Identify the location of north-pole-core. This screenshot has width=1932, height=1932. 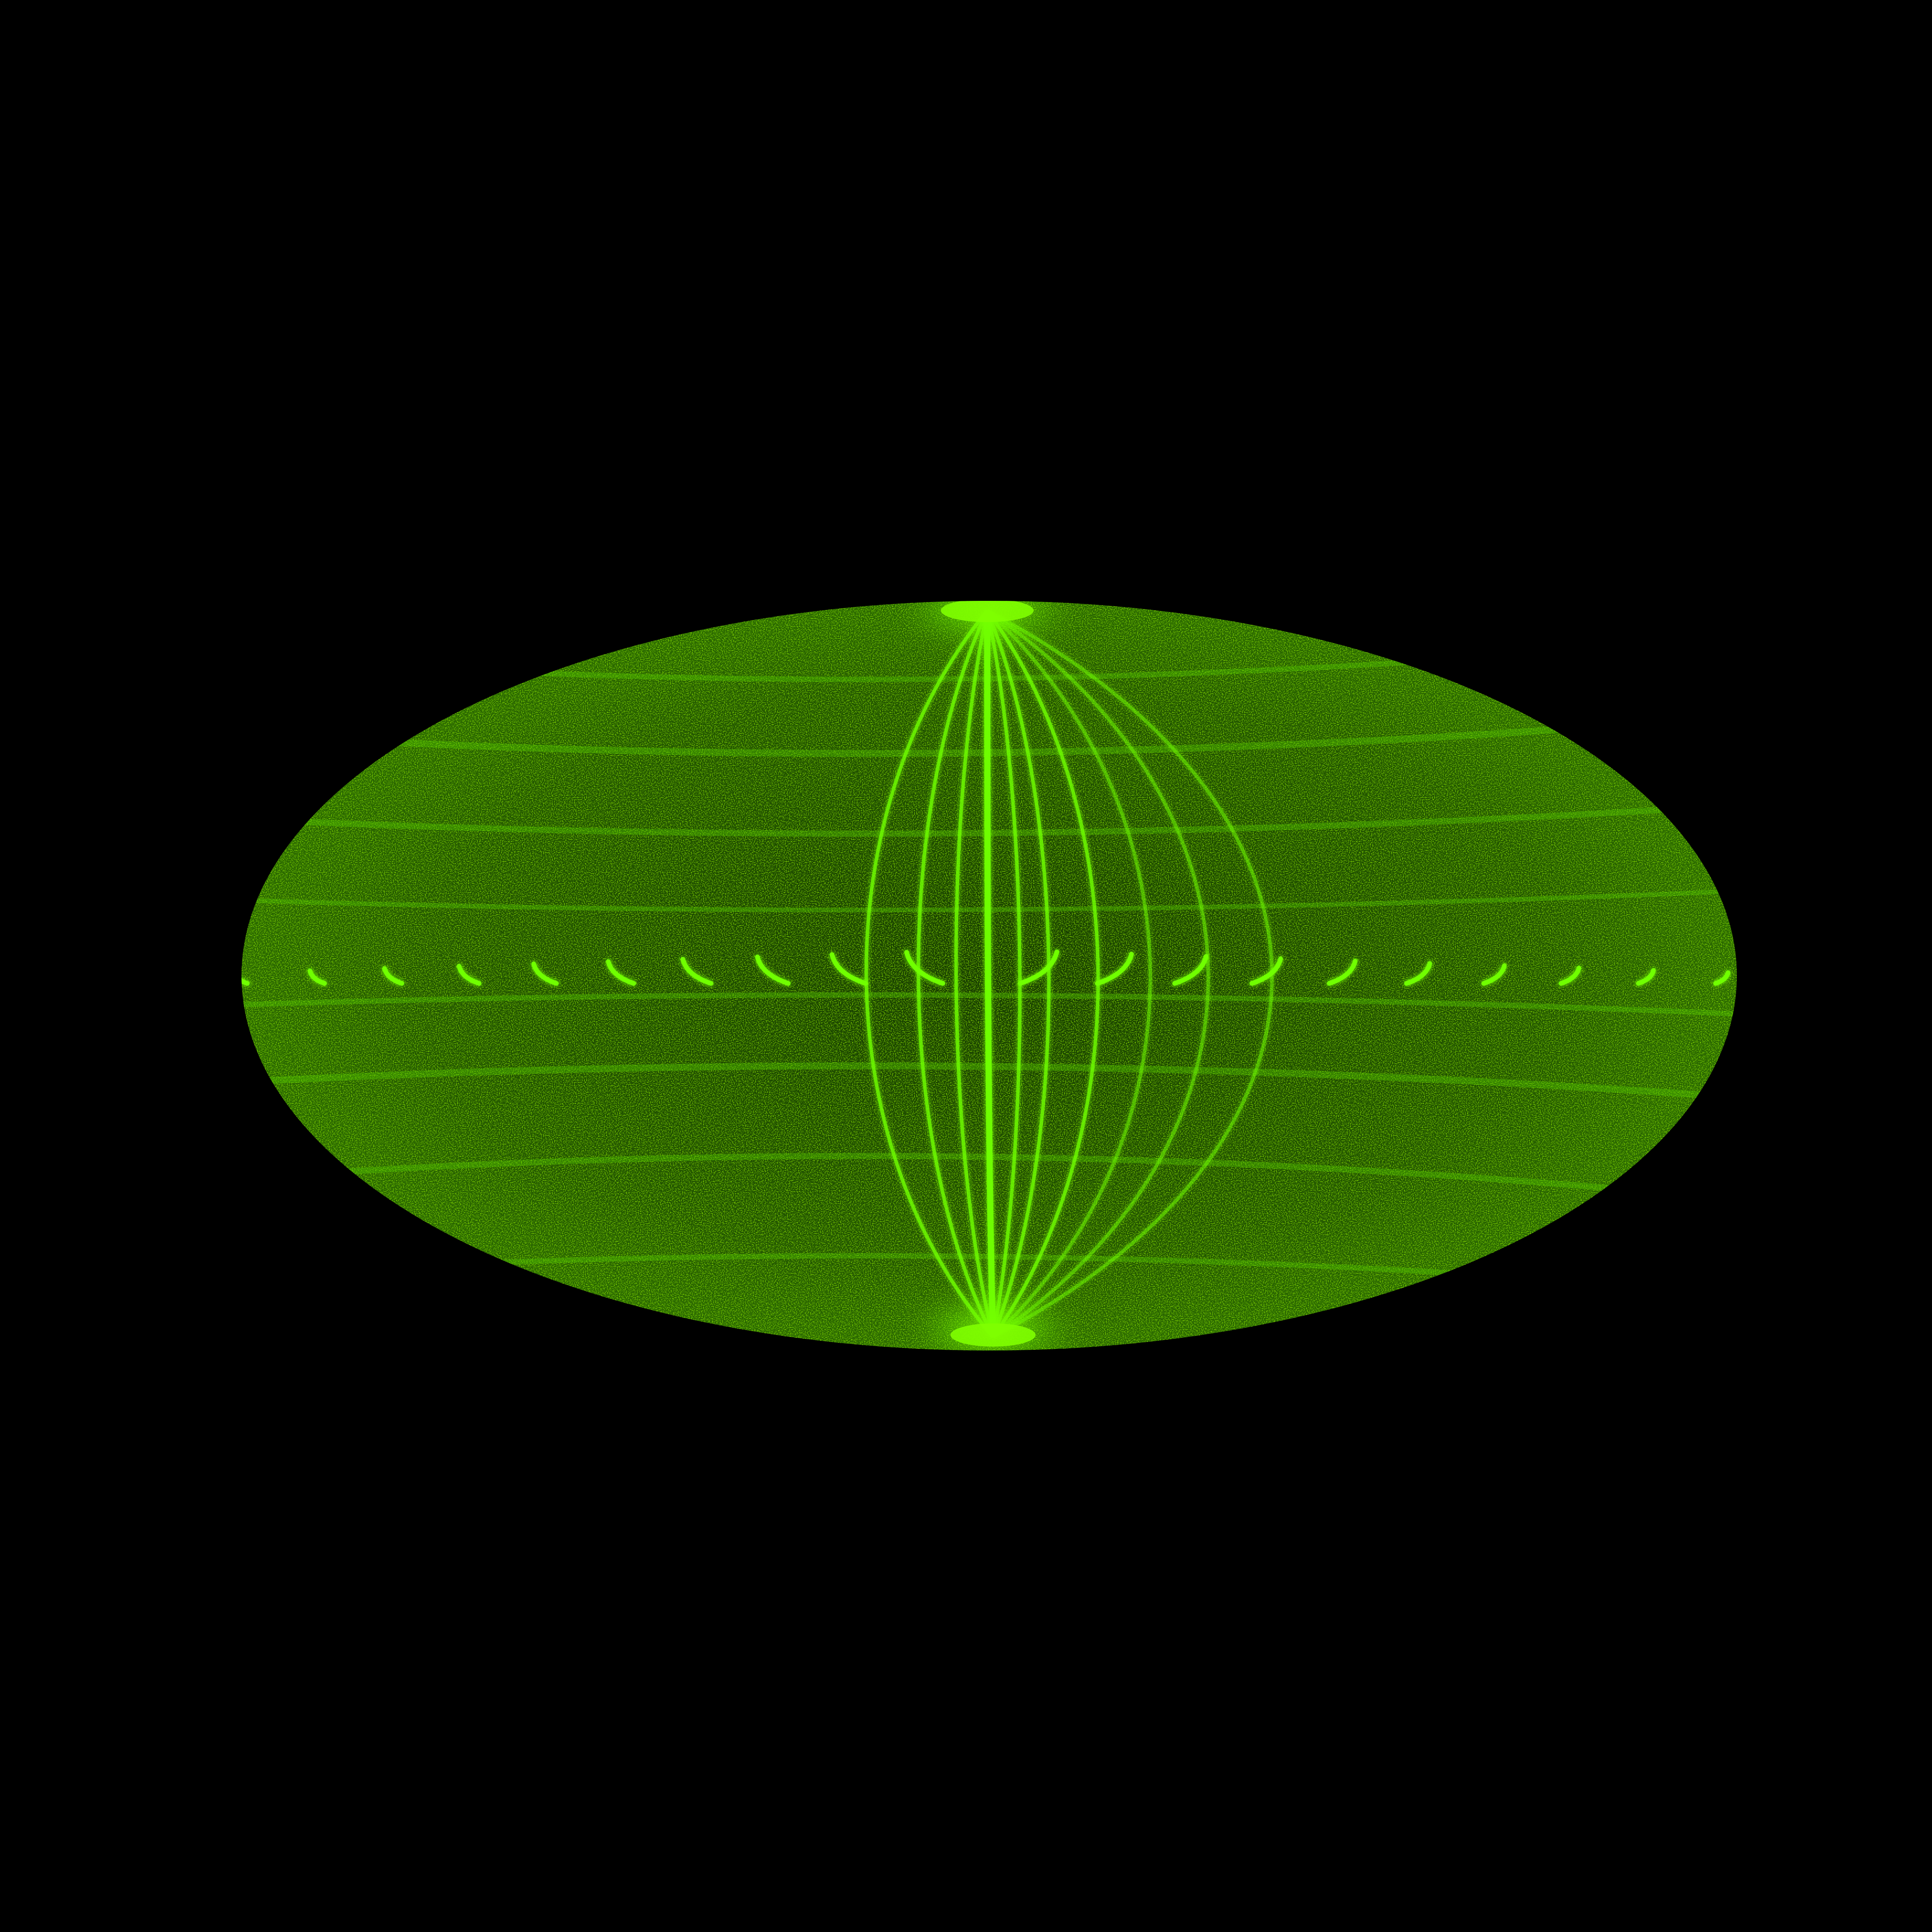
(988, 611).